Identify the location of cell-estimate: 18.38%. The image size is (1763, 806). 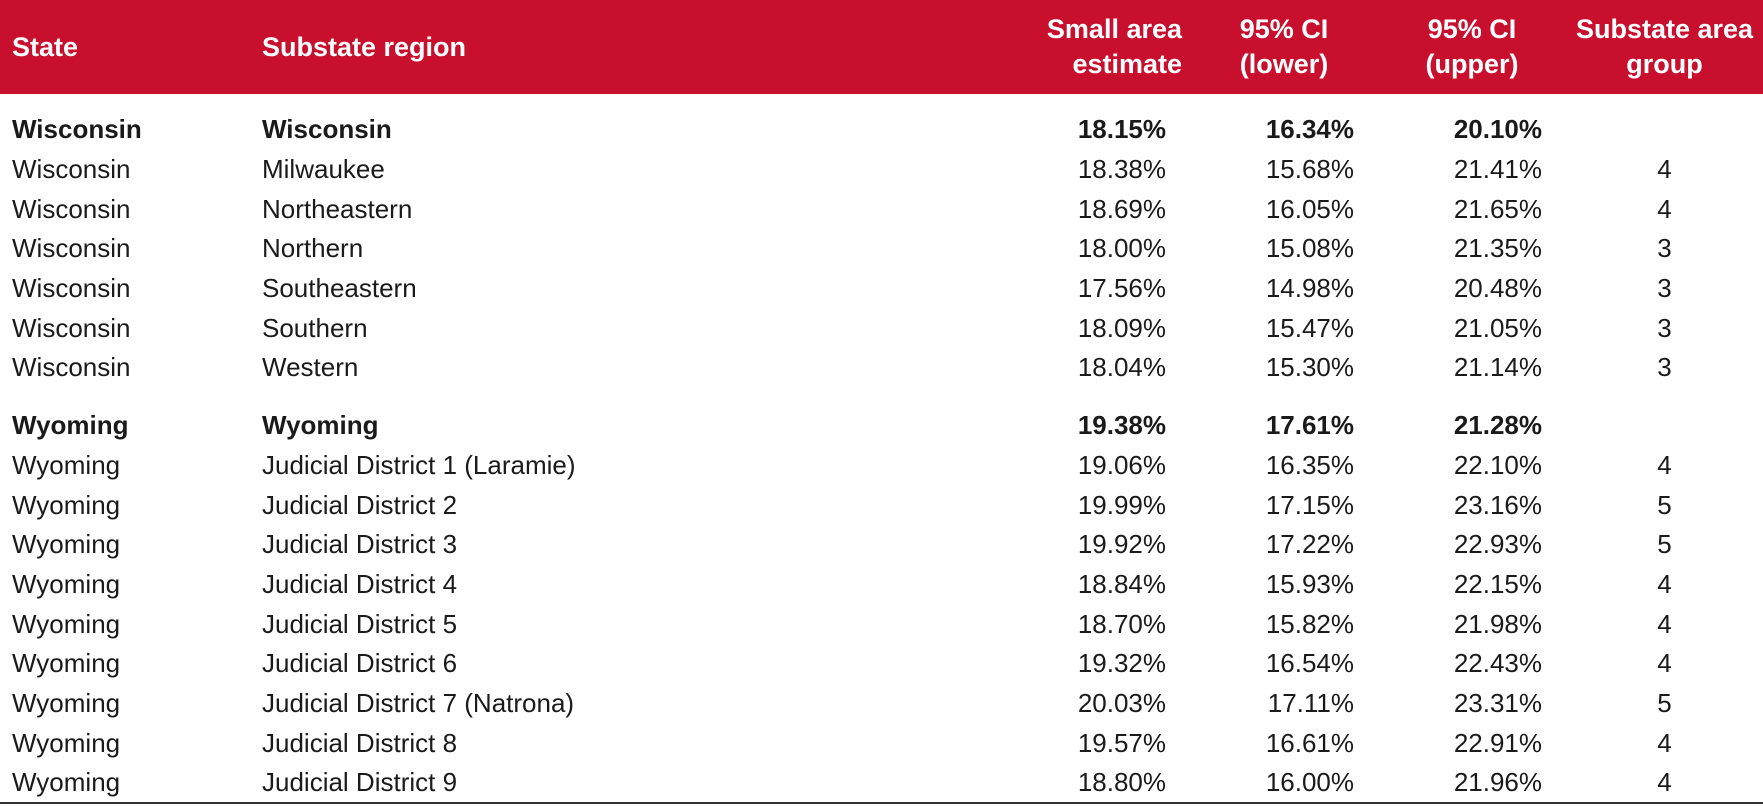
(1121, 169).